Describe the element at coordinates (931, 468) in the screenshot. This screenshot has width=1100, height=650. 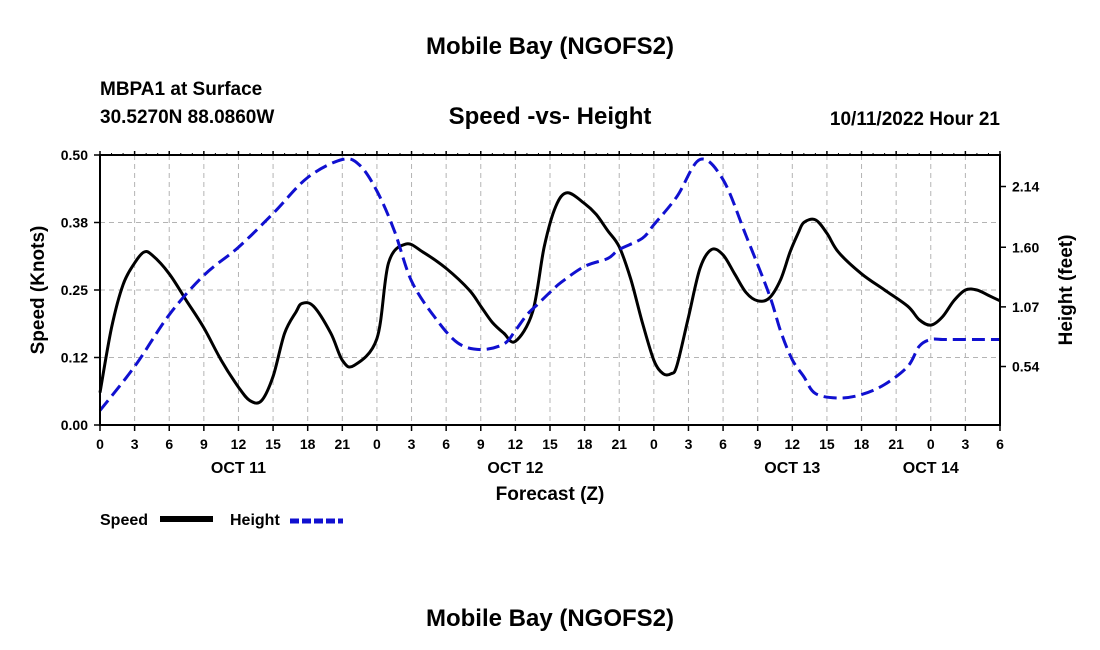
I see `x-date-label: OCT 14` at that location.